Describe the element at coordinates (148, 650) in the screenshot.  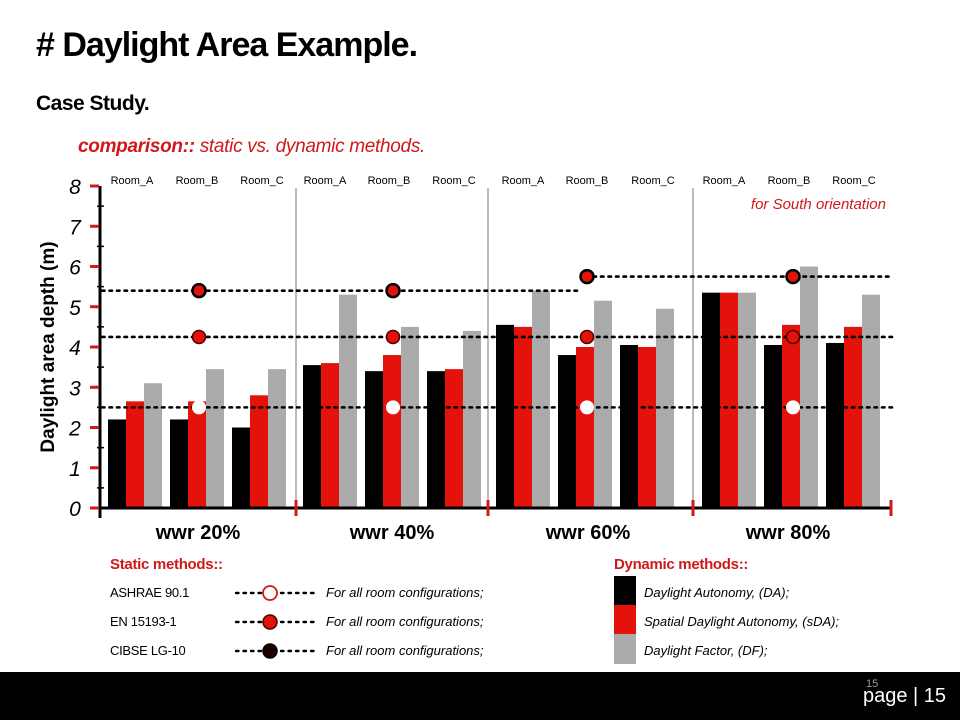
I see `legend-cibse-label: CIBSE LG-10` at that location.